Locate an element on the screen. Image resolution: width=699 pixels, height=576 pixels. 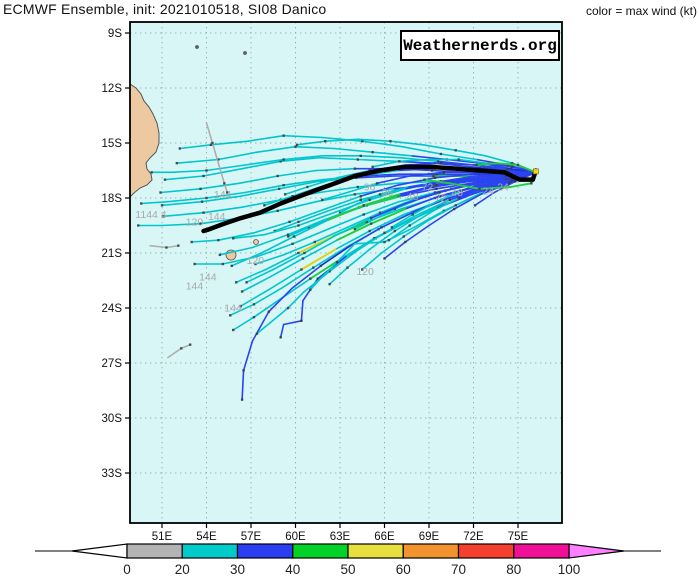
x-tick-label: 54E is located at coordinates (206, 537).